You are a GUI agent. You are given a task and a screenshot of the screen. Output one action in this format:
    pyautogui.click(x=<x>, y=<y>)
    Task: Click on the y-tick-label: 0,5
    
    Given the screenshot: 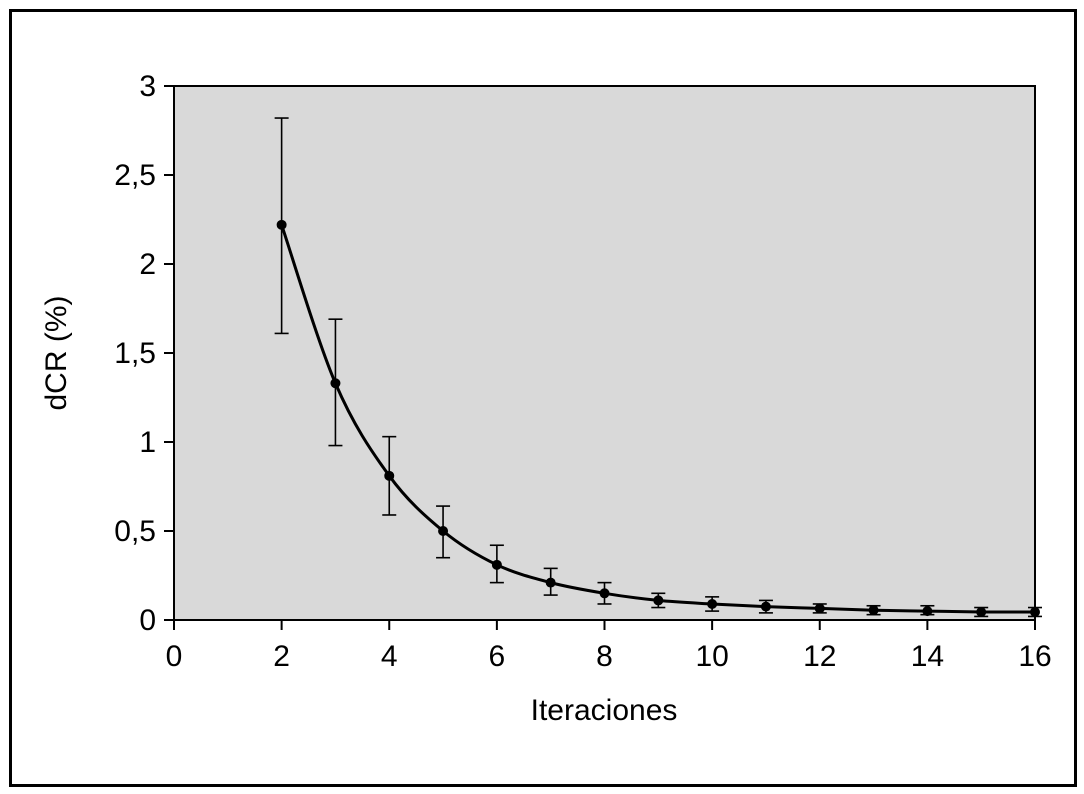 What is the action you would take?
    pyautogui.click(x=135, y=531)
    